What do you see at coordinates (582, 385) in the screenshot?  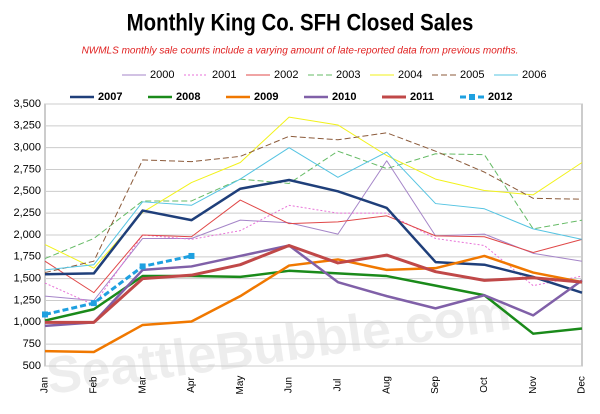 I see `x-tick-label: Dec` at bounding box center [582, 385].